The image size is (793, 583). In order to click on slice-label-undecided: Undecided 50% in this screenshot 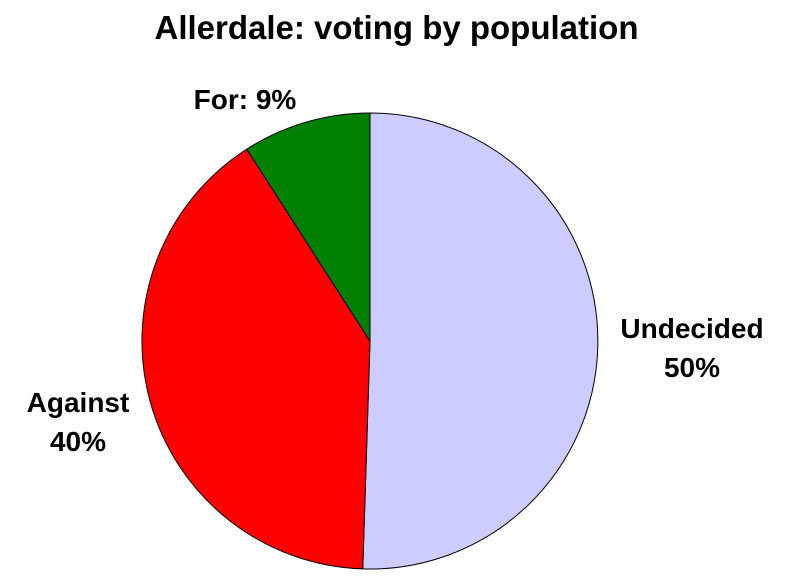, I will do `click(691, 348)`.